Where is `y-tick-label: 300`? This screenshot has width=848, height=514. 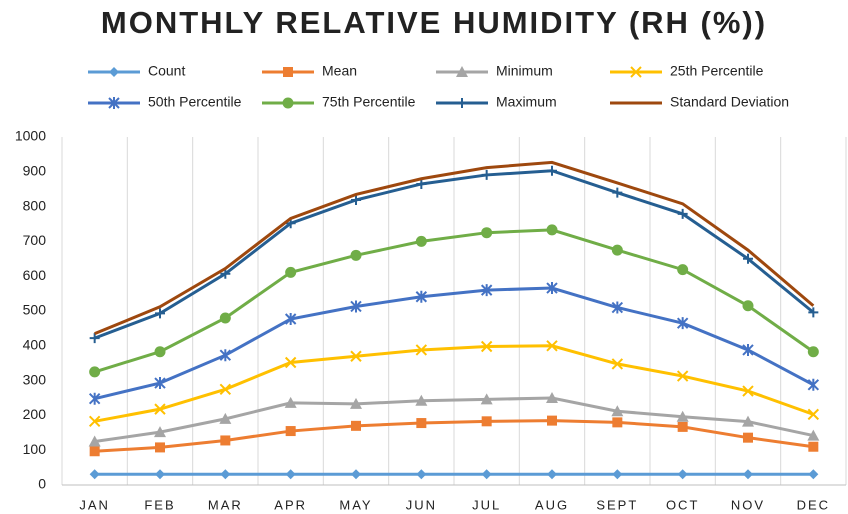
y-tick-label: 300 is located at coordinates (35, 379).